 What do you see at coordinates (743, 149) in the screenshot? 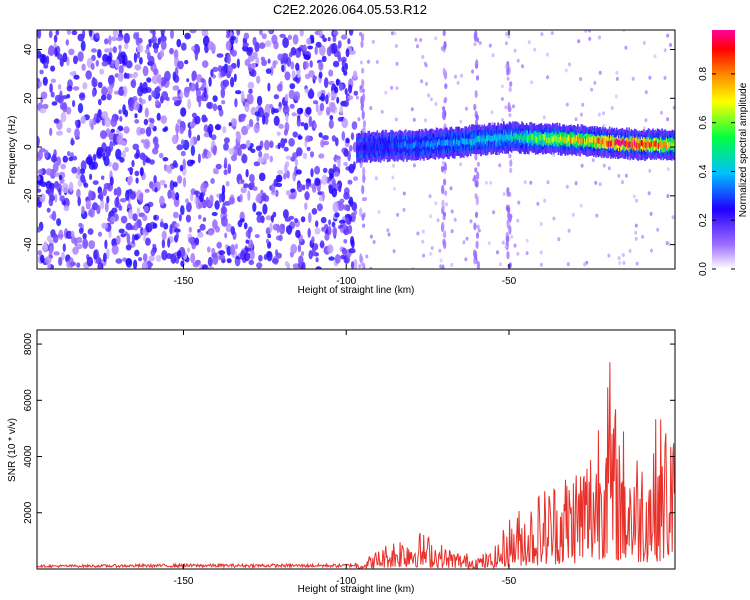
I see `colorbar-label: Normalized spectral amplitude` at bounding box center [743, 149].